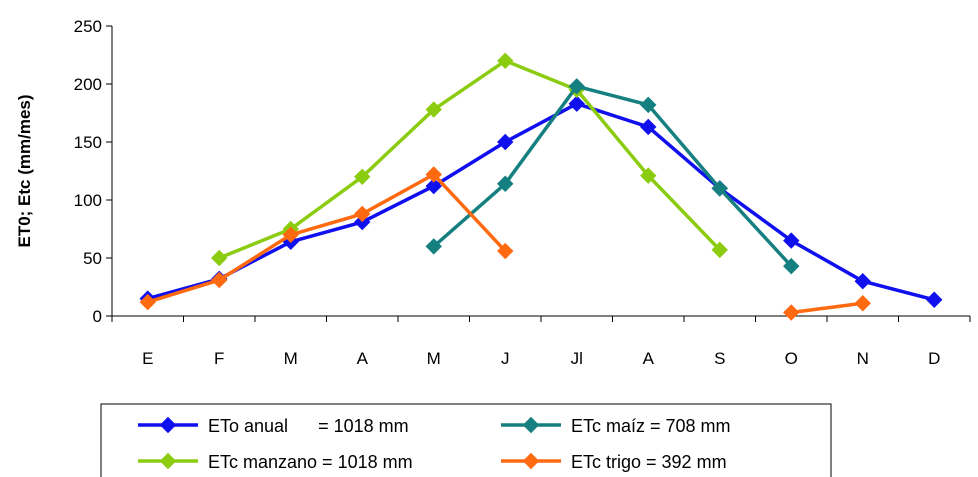 This screenshot has width=978, height=477. I want to click on y-tick-label: 0, so click(97, 316).